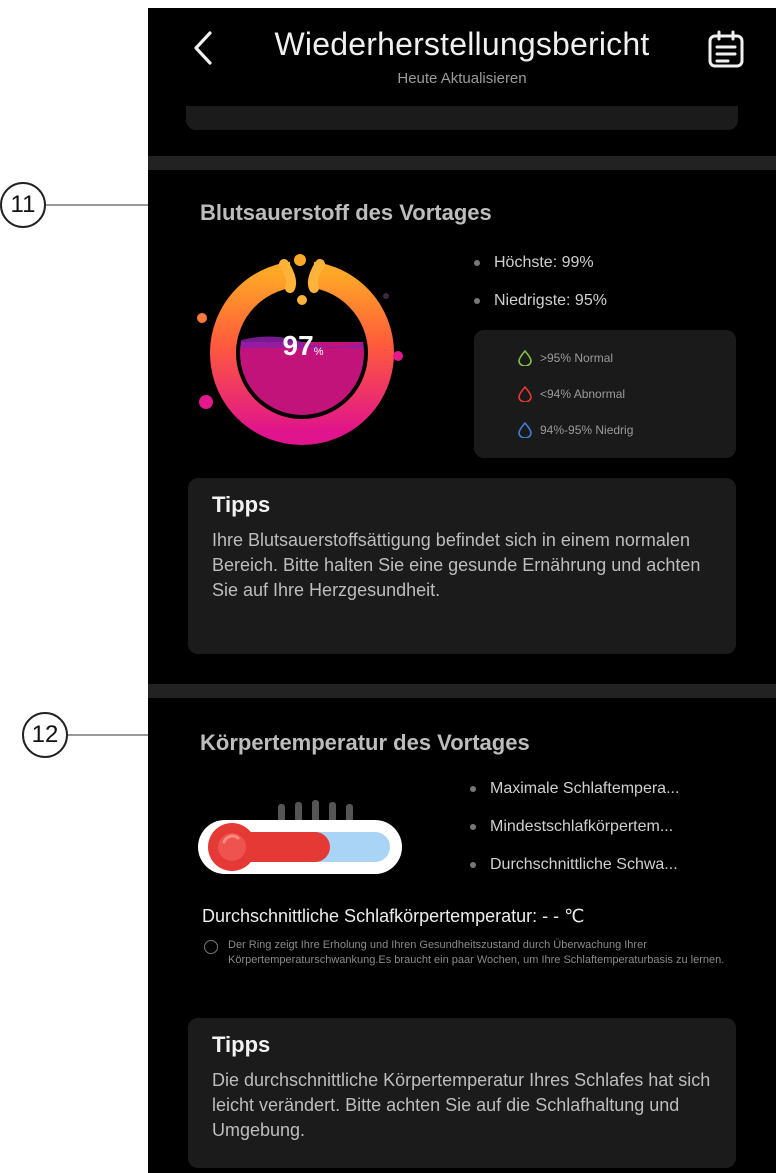 The height and width of the screenshot is (1173, 776). I want to click on annotation-number: 12, so click(45, 735).